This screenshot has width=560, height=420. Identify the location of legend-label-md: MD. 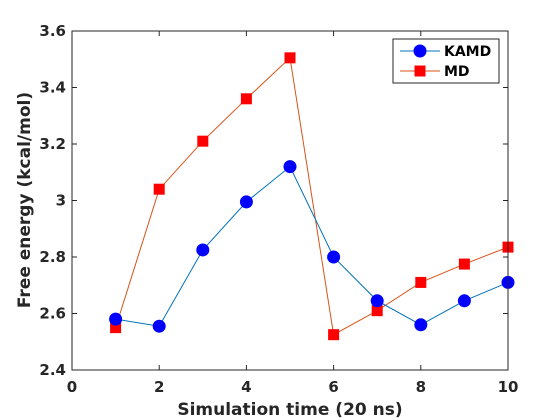
(457, 72).